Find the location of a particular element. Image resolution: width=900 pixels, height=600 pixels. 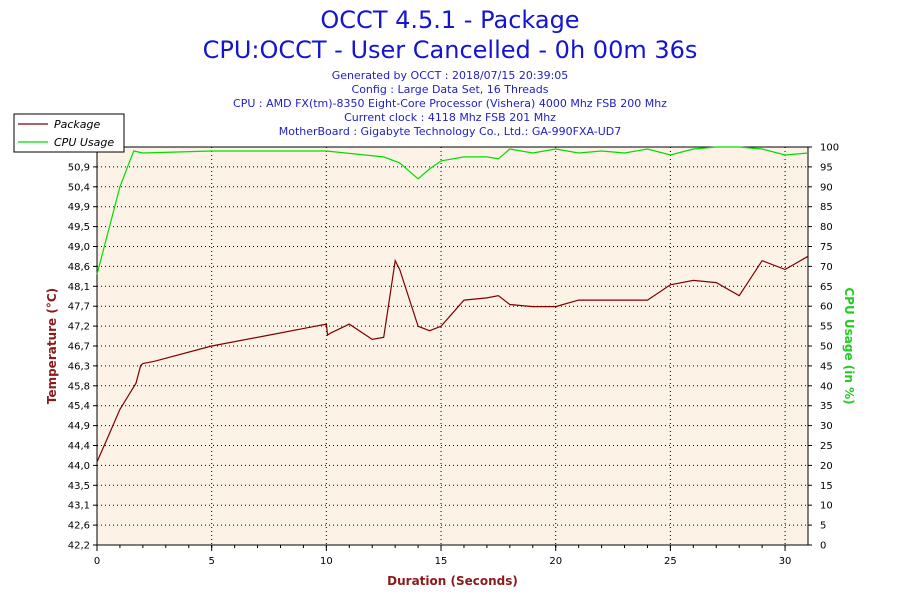

y-left-tick-label: 50,4 is located at coordinates (79, 187).